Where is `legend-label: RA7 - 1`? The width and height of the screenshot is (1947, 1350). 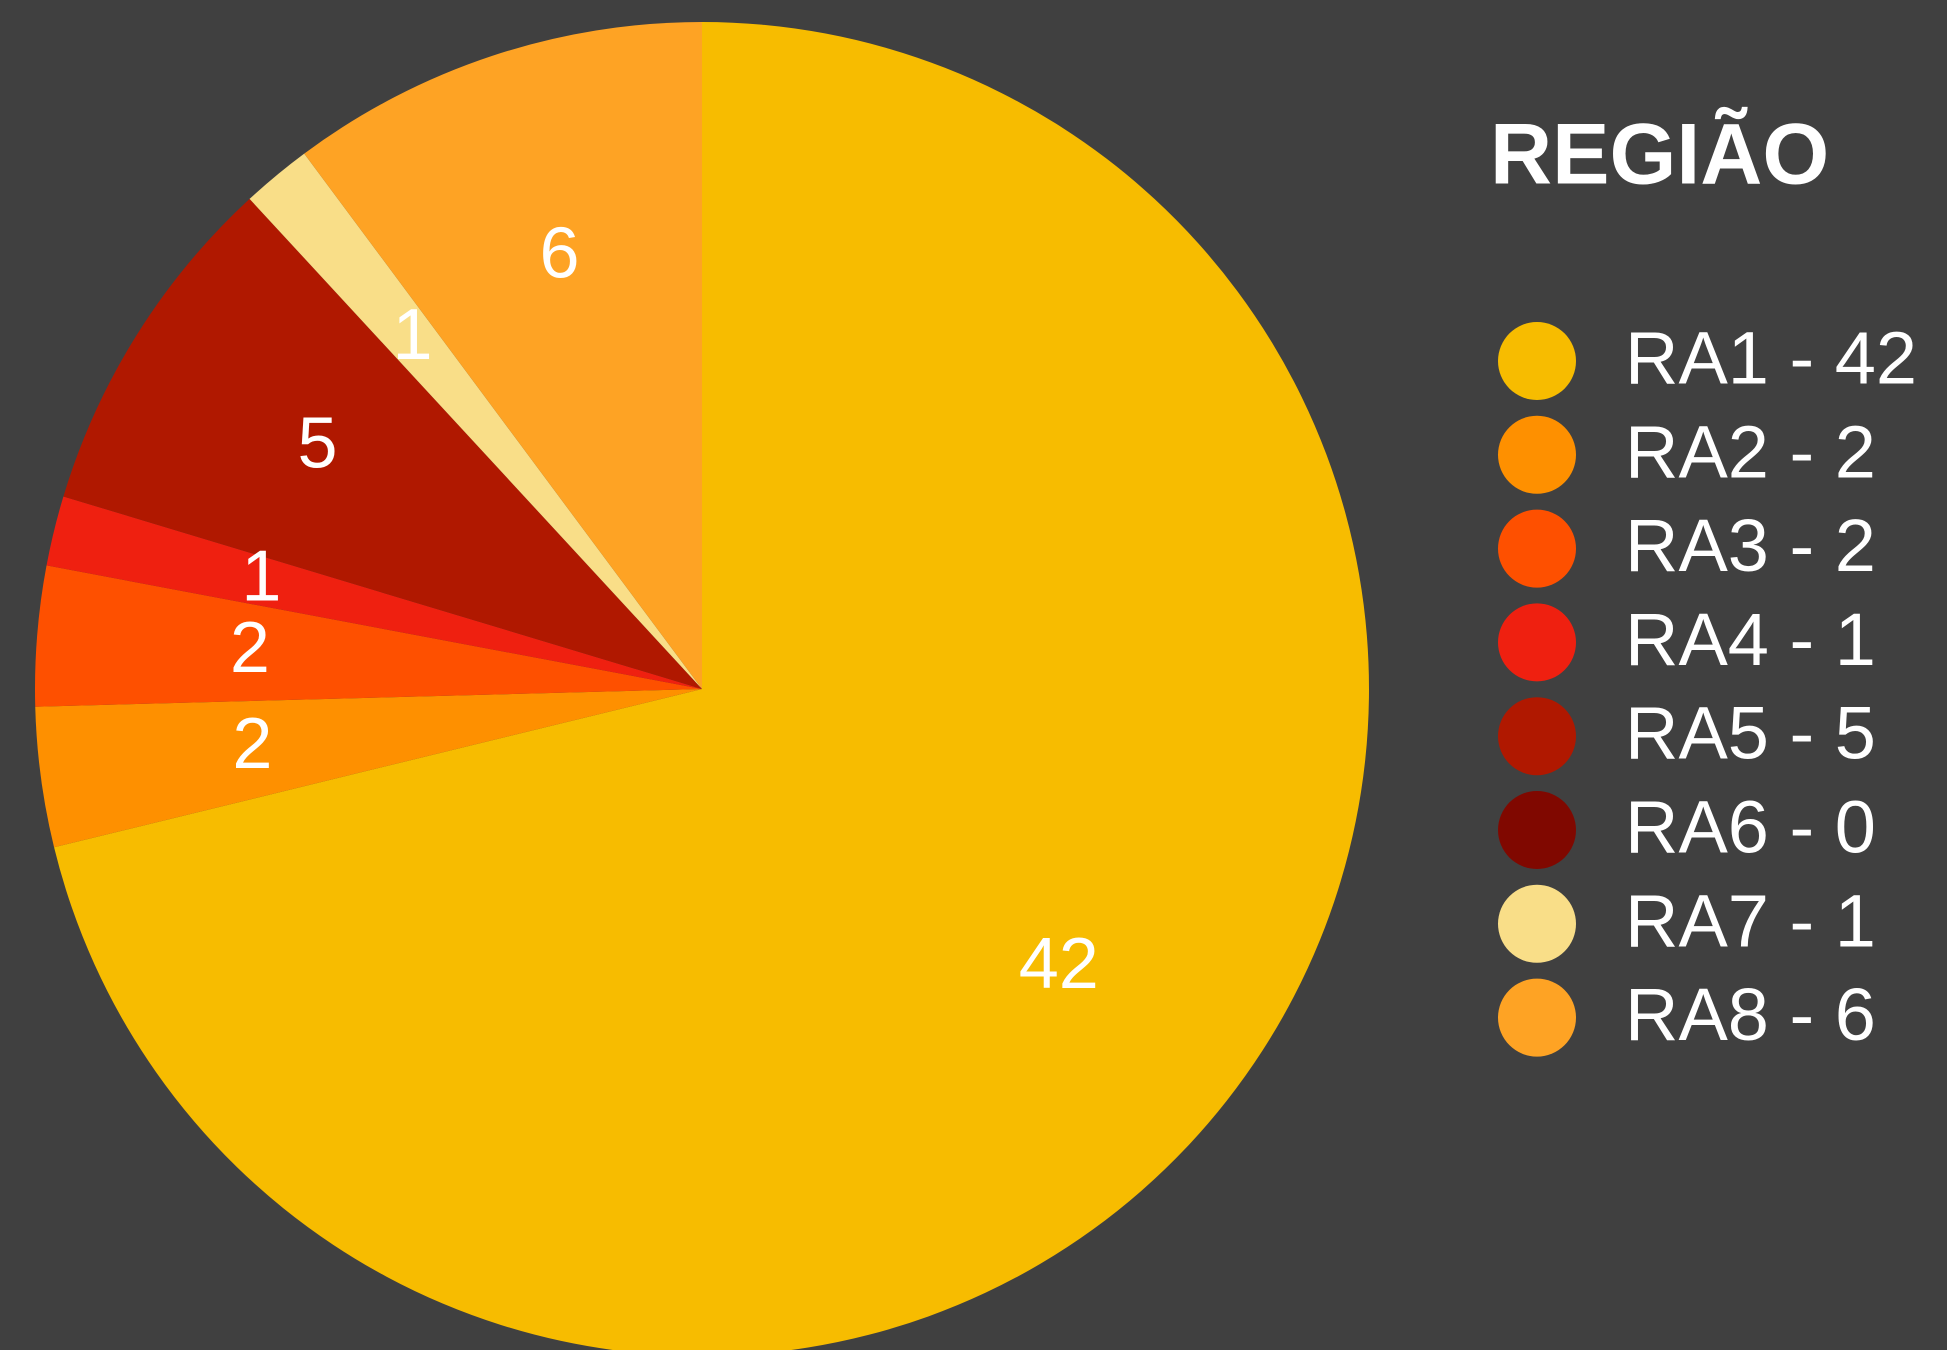 legend-label: RA7 - 1 is located at coordinates (1750, 920).